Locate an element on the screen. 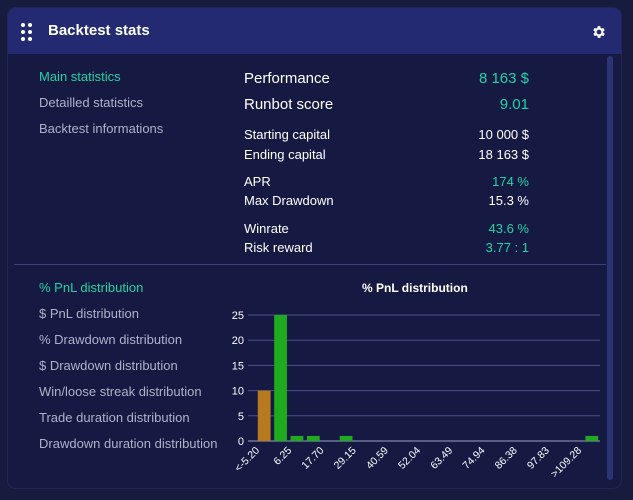 Image resolution: width=633 pixels, height=500 pixels. x-tick-label: 40.59 is located at coordinates (377, 458).